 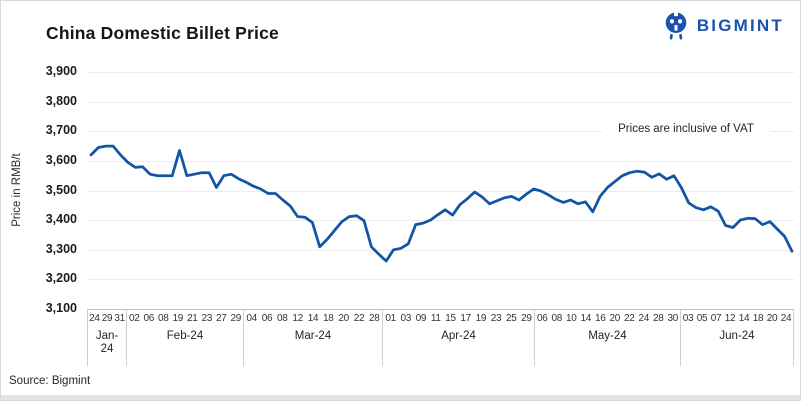 I want to click on month-cell: 24 29 31 Jan-24, so click(x=106, y=338).